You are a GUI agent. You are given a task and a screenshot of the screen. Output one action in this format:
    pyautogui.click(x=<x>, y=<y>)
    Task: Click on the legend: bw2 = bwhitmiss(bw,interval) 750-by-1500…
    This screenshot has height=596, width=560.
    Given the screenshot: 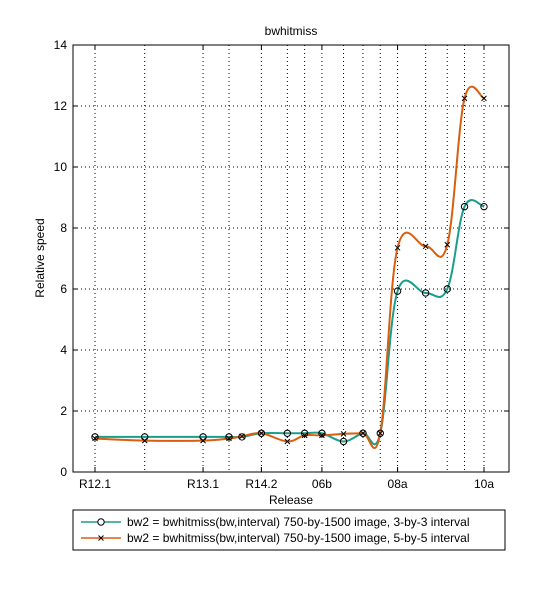 What is the action you would take?
    pyautogui.click(x=289, y=530)
    